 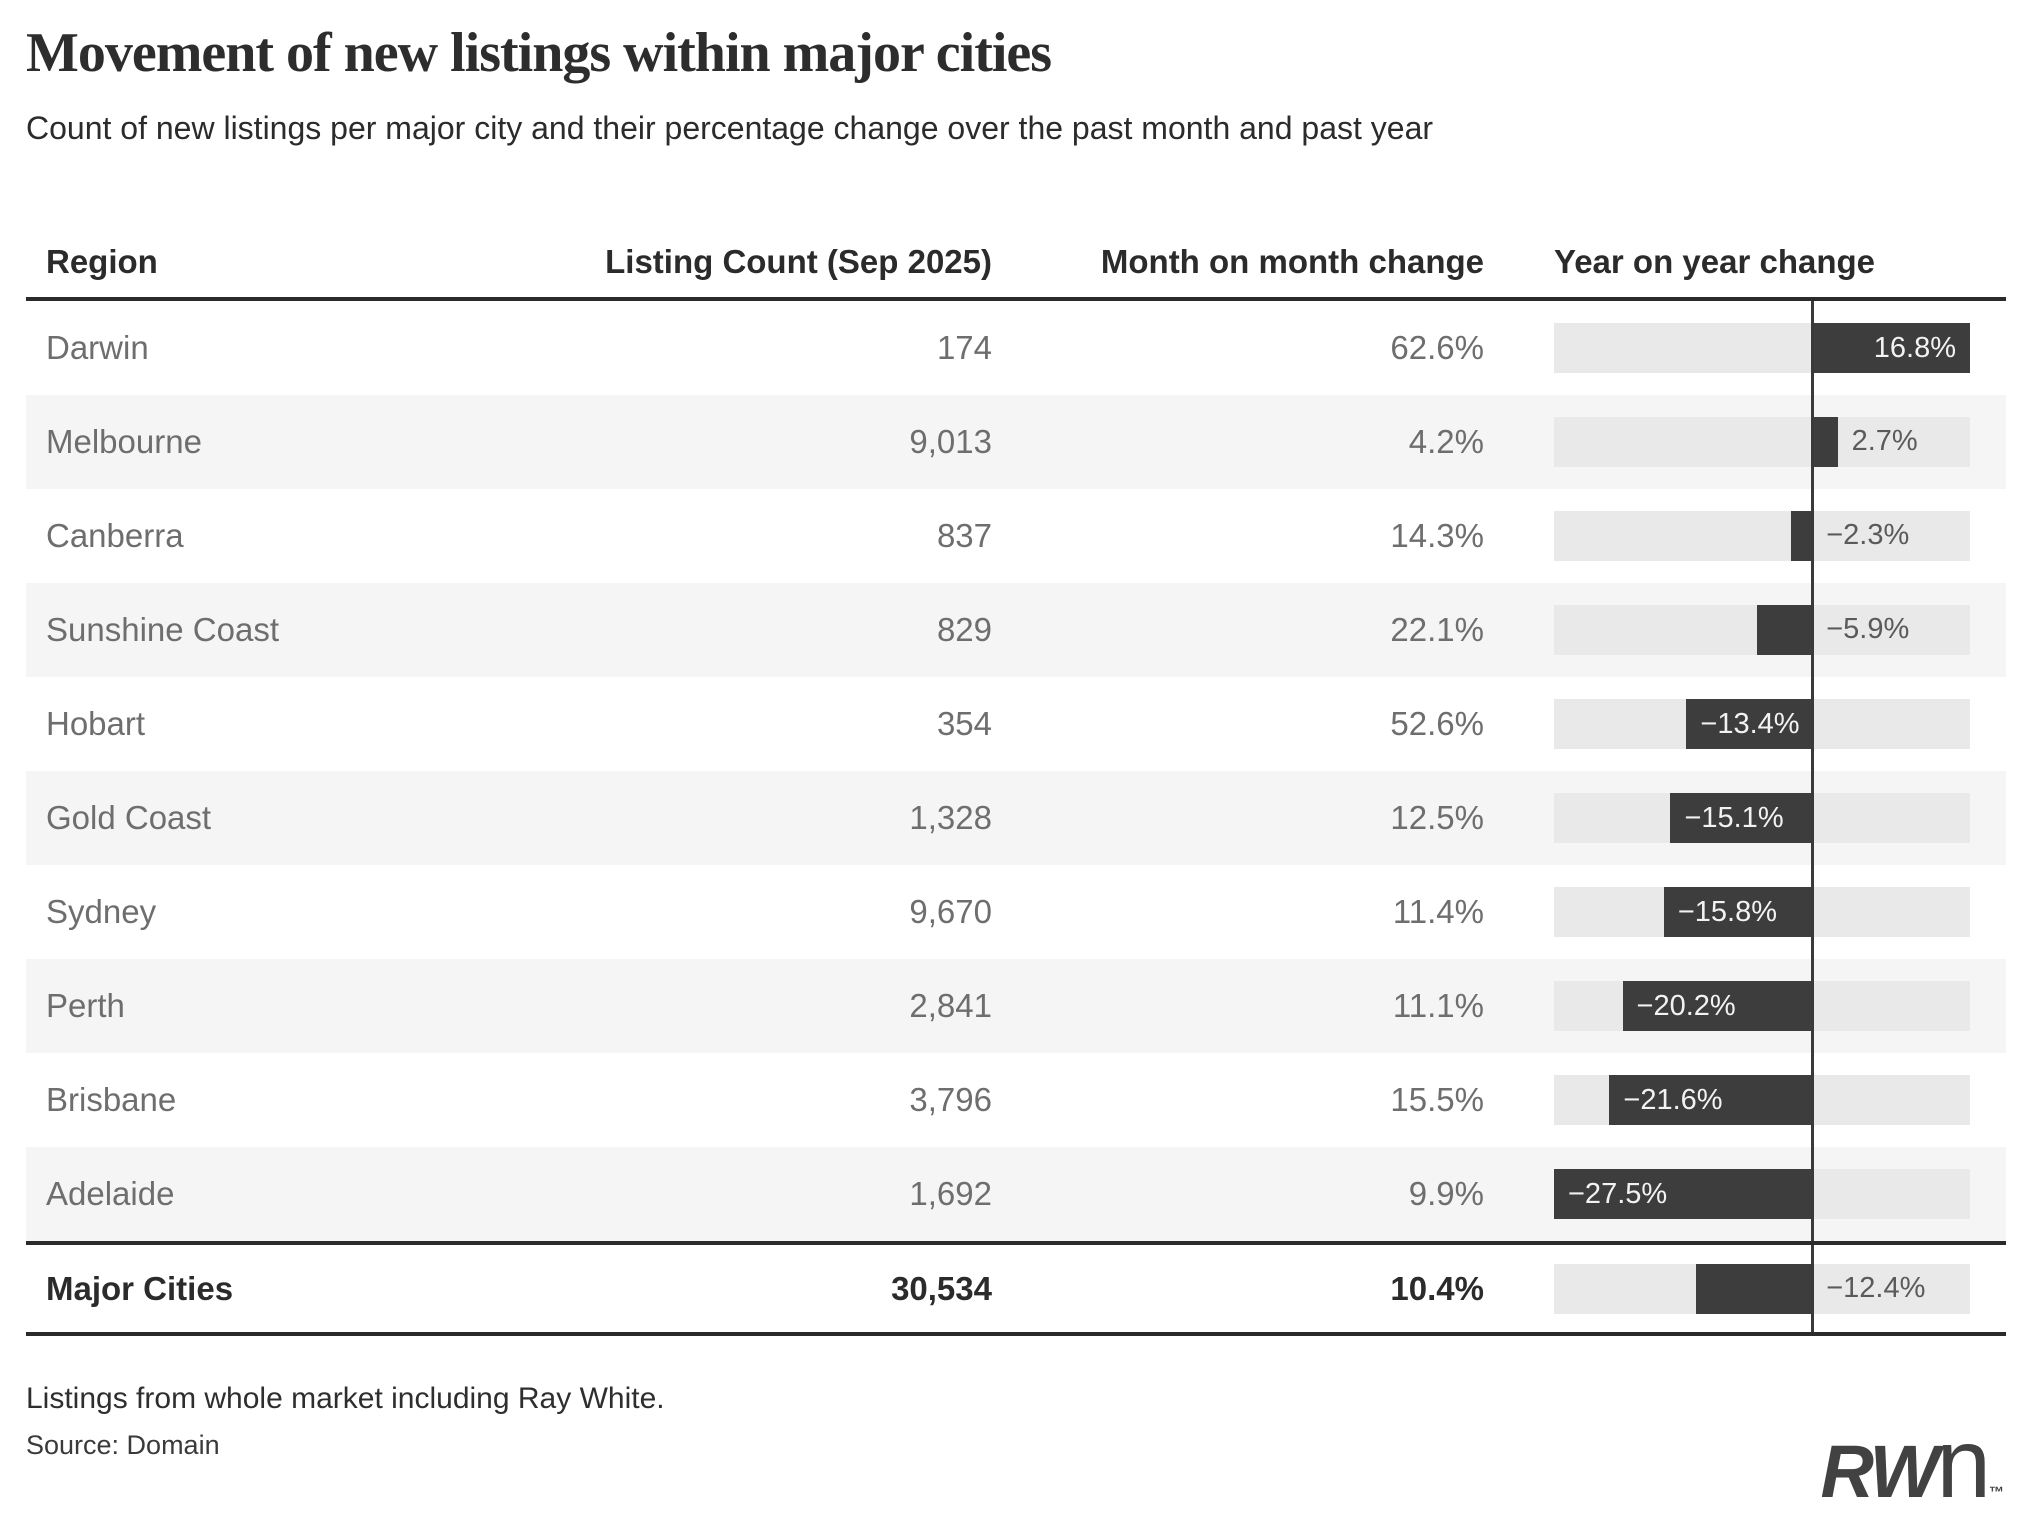 I want to click on table-row: Brisbane 3,796 15.5% −21.6%, so click(x=1016, y=1100).